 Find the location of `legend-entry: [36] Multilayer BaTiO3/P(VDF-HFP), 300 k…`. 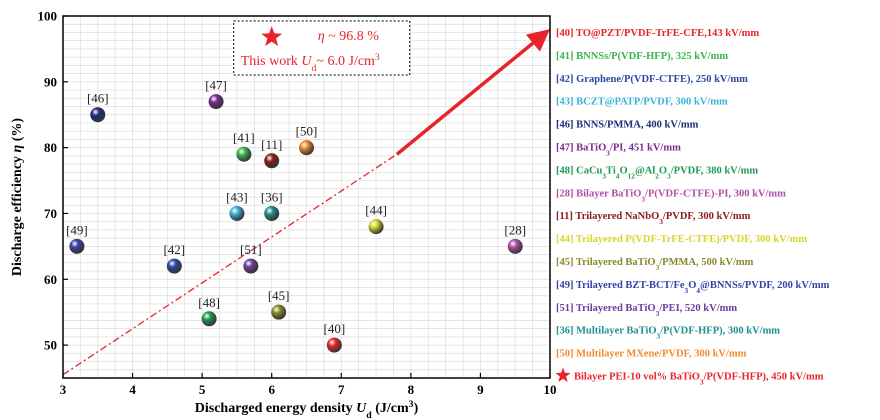

legend-entry: [36] Multilayer BaTiO3/P(VDF-HFP), 300 k… is located at coordinates (668, 333).